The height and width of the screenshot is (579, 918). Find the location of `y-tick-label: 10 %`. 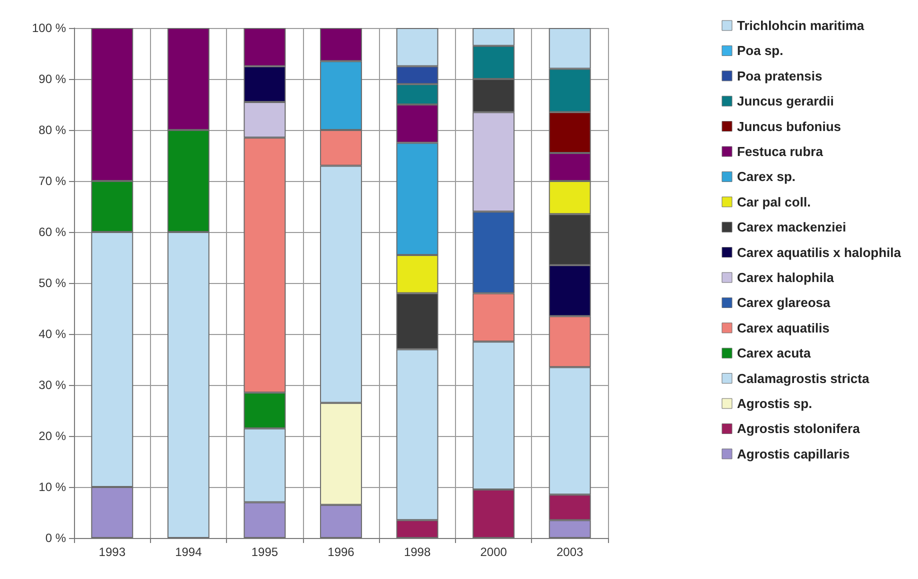

y-tick-label: 10 % is located at coordinates (52, 487).